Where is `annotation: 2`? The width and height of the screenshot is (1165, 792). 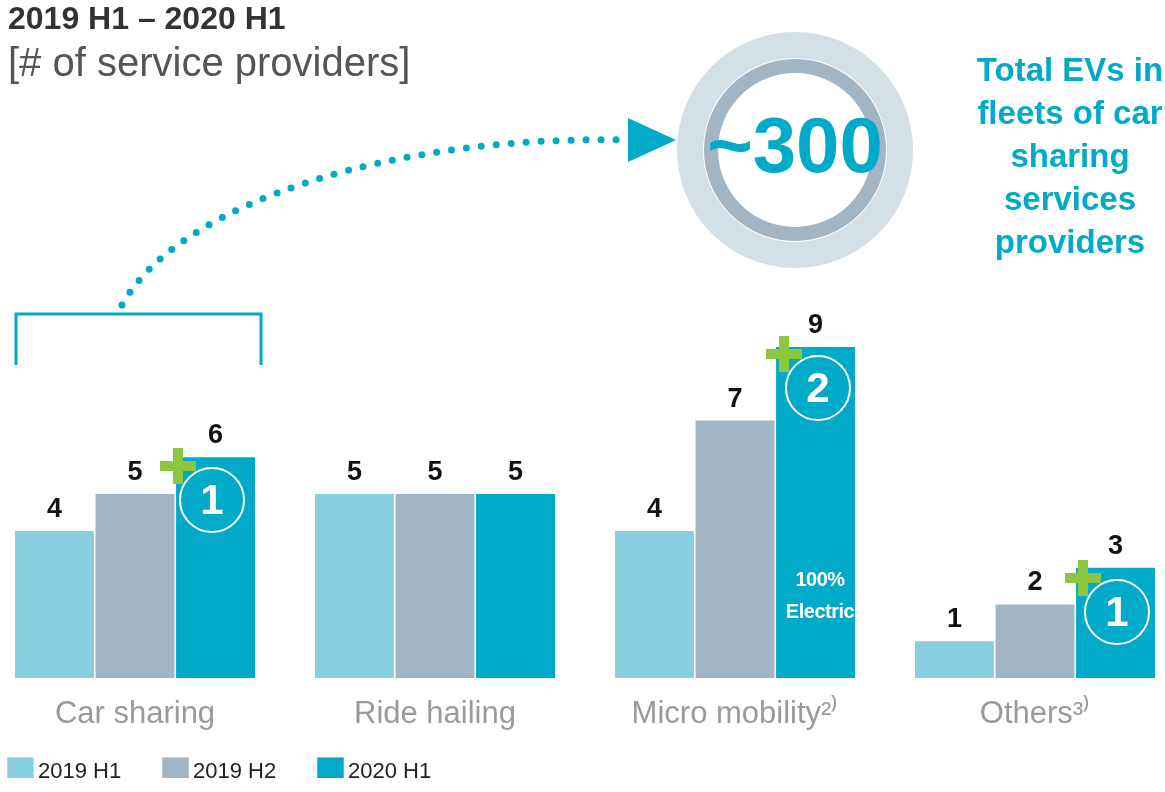 annotation: 2 is located at coordinates (818, 388).